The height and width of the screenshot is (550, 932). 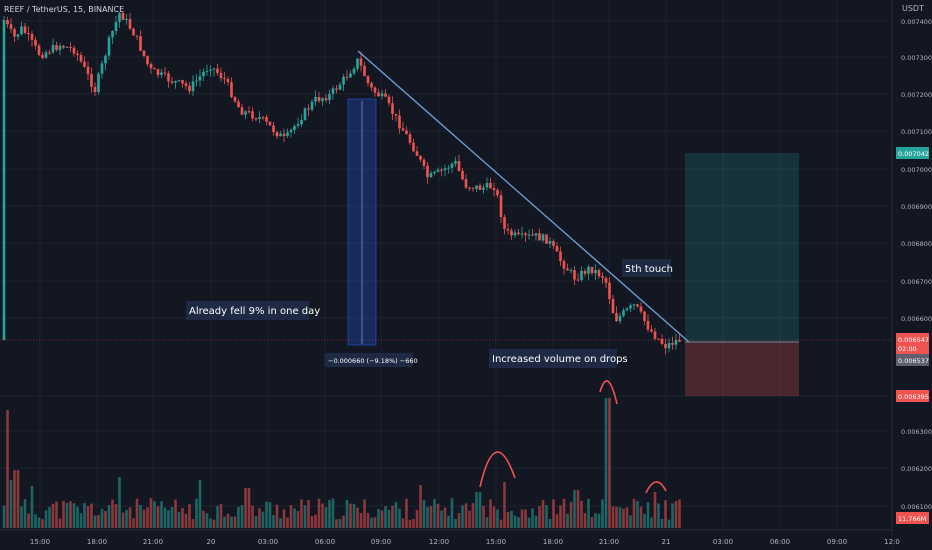 I want to click on stop-zone, so click(x=742, y=369).